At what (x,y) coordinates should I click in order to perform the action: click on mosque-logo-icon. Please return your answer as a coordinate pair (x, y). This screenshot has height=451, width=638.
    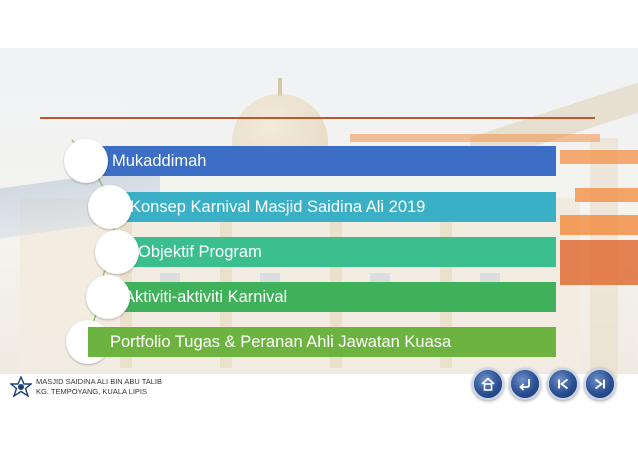
    Looking at the image, I should click on (21, 387).